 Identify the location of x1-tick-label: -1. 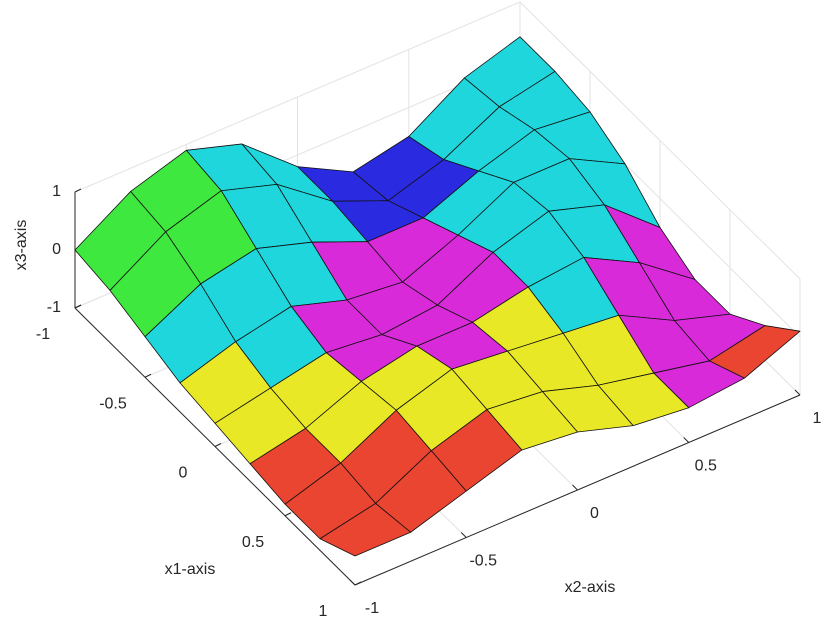
(43, 334).